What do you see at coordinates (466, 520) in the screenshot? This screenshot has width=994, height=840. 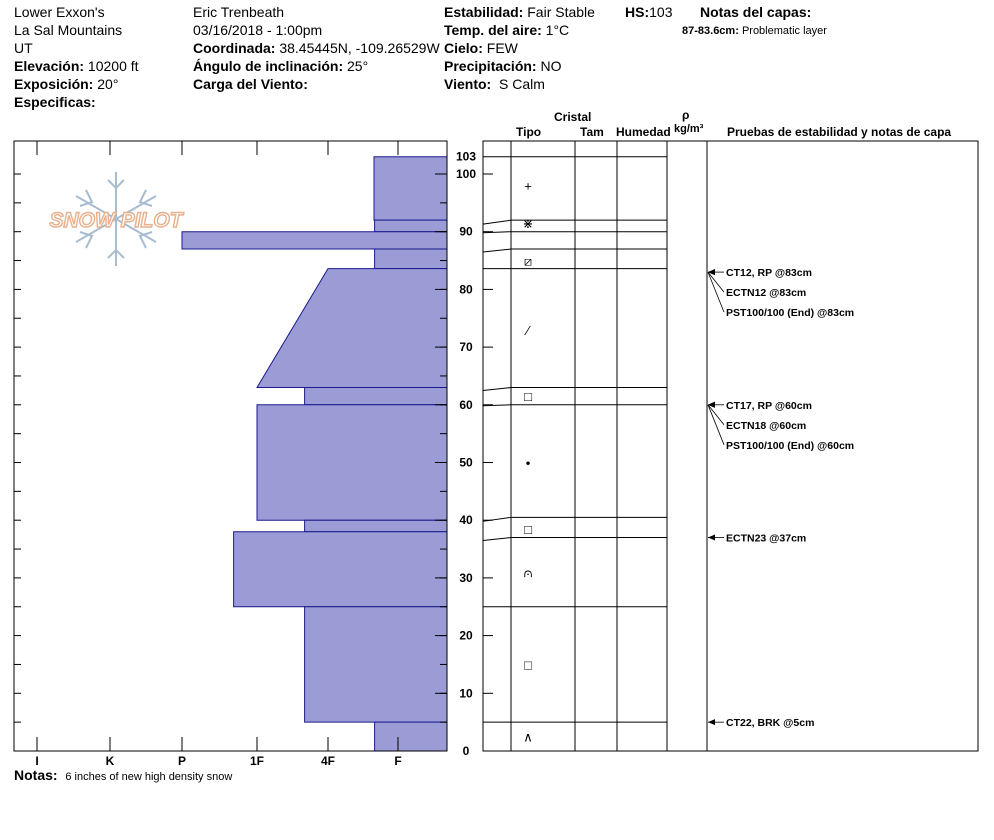 I see `height-tick-label: 40` at bounding box center [466, 520].